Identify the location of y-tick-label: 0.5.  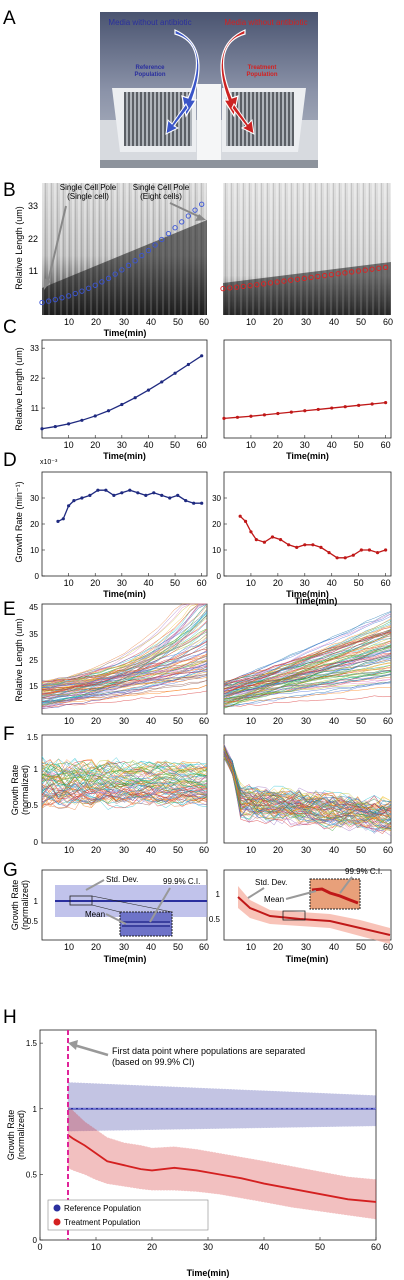
(32, 1174).